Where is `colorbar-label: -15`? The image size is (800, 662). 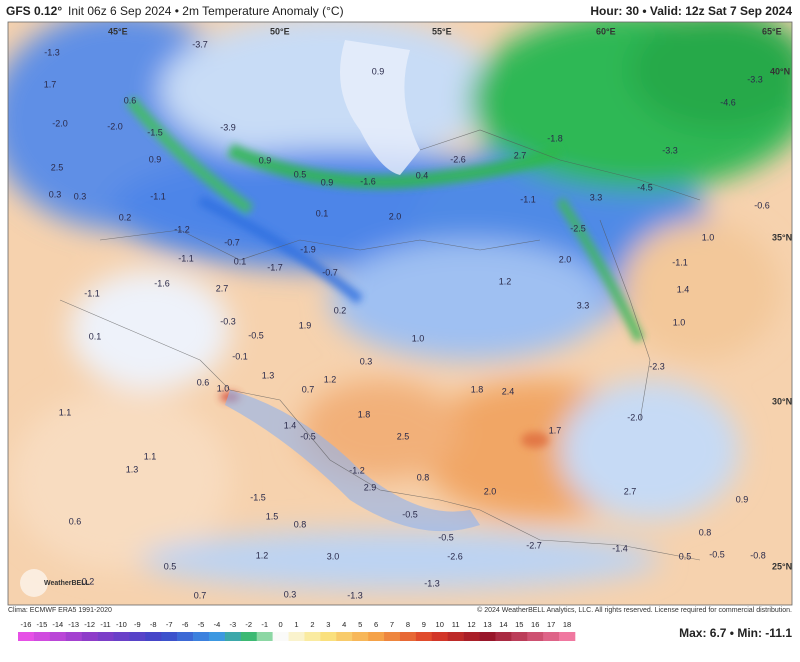 colorbar-label: -15 is located at coordinates (41, 624).